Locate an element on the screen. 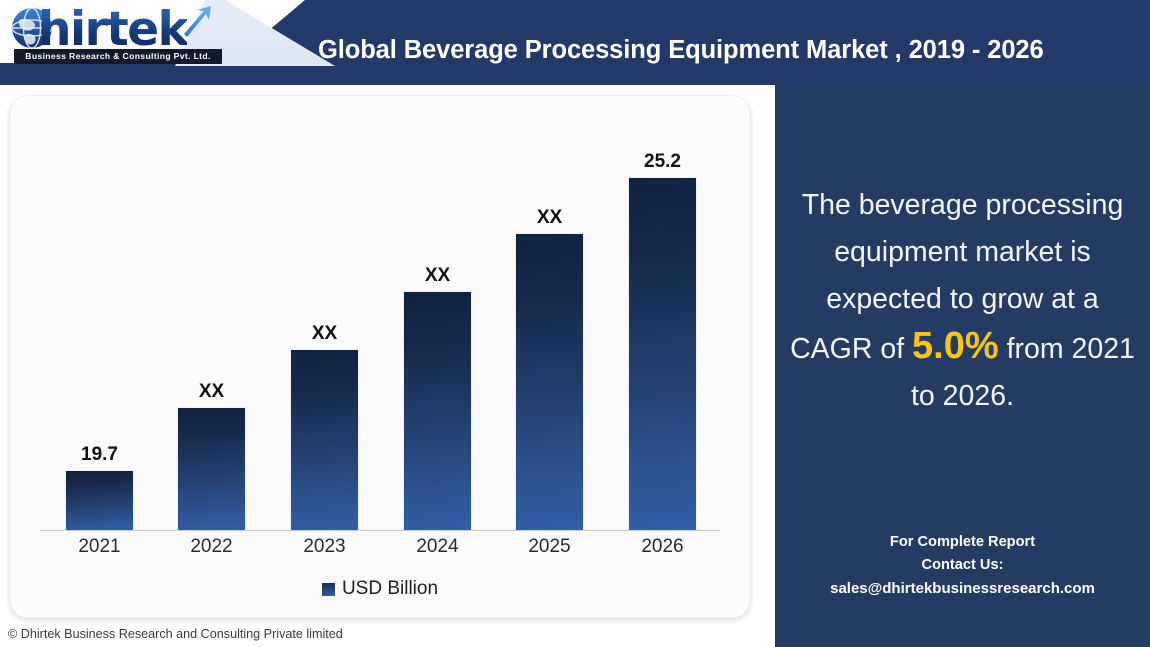 The width and height of the screenshot is (1150, 647). x-axis-label-2023: 2023 is located at coordinates (324, 546).